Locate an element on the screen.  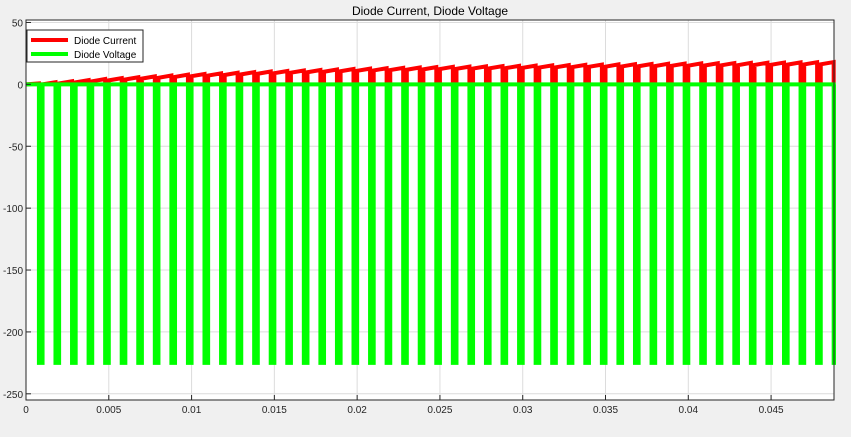
x-tick-label: 0.03 is located at coordinates (523, 410).